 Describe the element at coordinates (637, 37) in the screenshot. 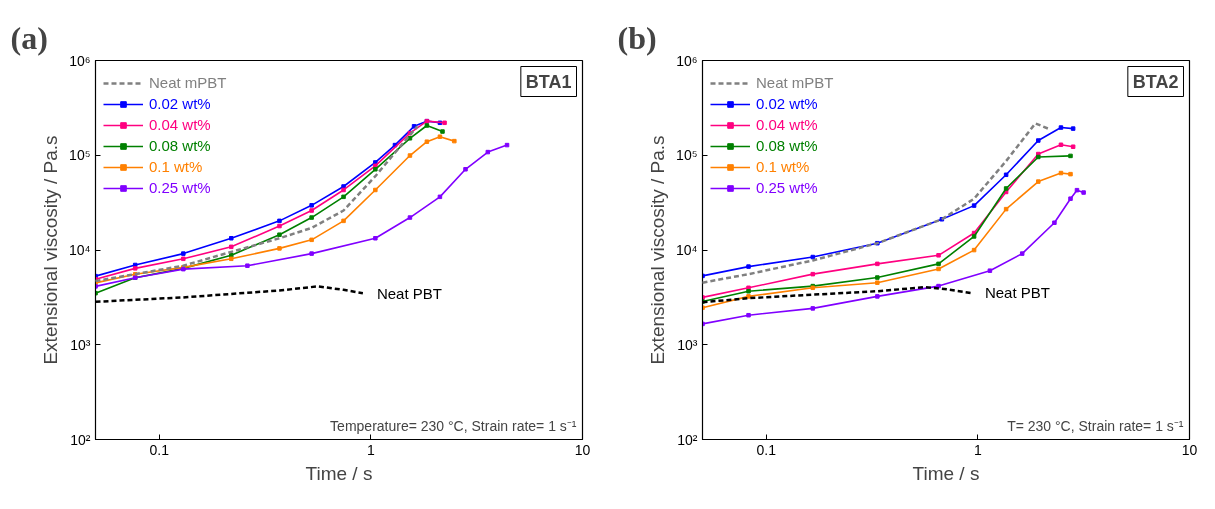

I see `chart-title: (b)` at that location.